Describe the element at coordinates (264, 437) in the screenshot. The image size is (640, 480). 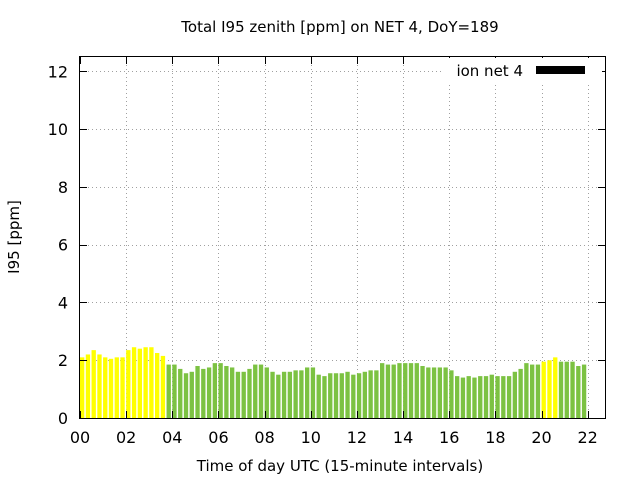
I see `x-tick-label: 08` at that location.